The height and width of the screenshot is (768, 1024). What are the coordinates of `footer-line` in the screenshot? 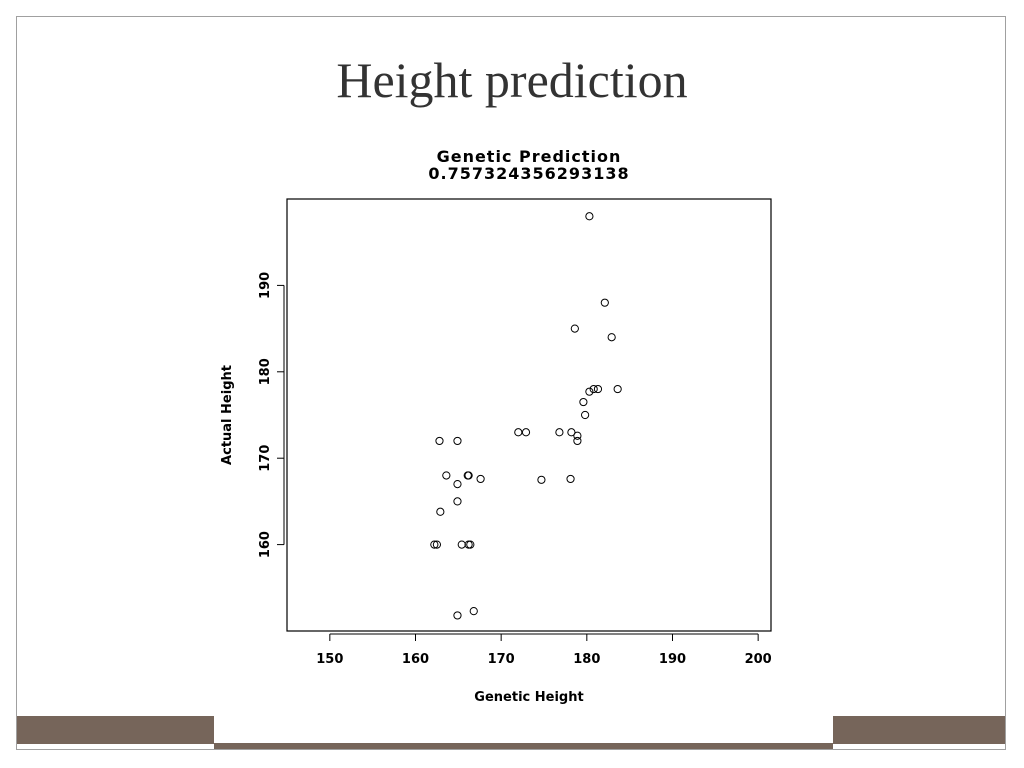 It's located at (523, 746).